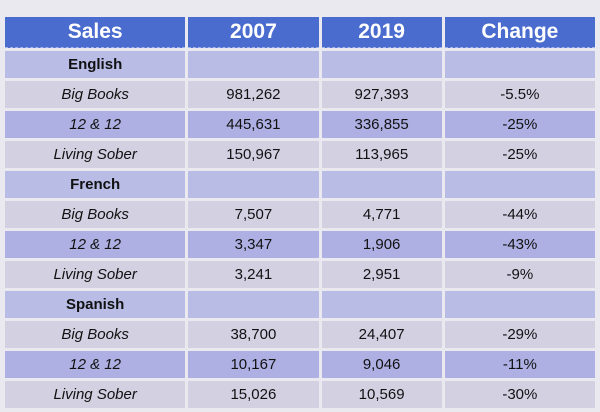  I want to click on group-row-spanish: Spanish, so click(300, 304).